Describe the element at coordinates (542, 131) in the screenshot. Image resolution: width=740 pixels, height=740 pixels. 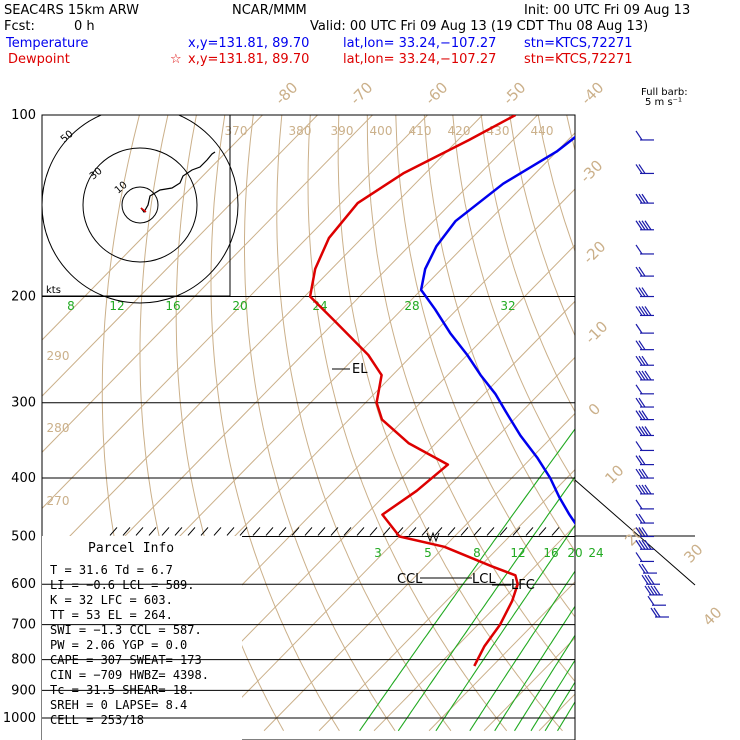
I see `theta-label: 440` at that location.